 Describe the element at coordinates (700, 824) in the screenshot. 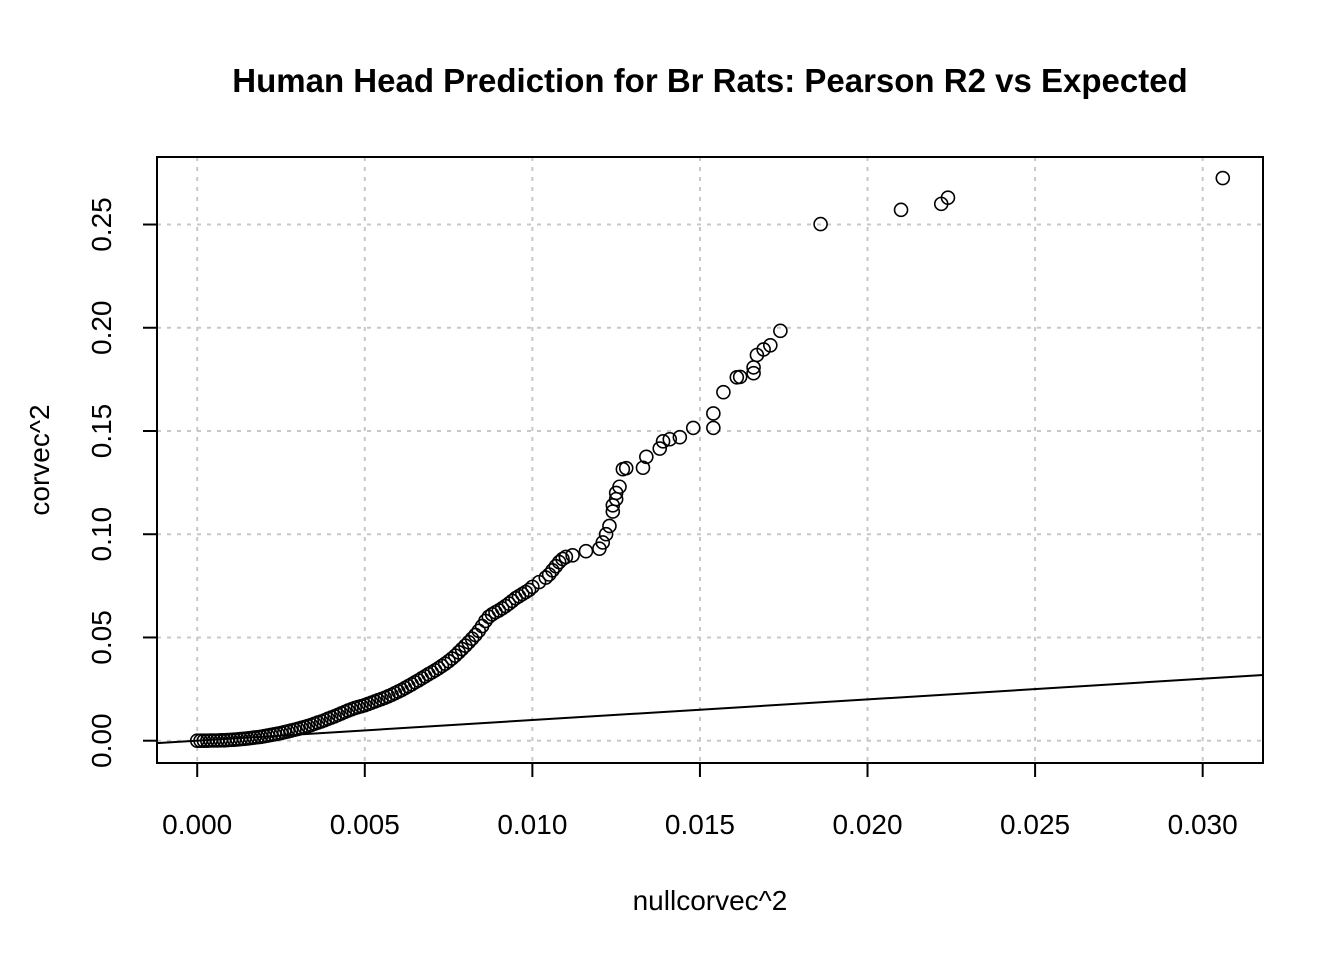

I see `x-tick-label: 0.015` at that location.